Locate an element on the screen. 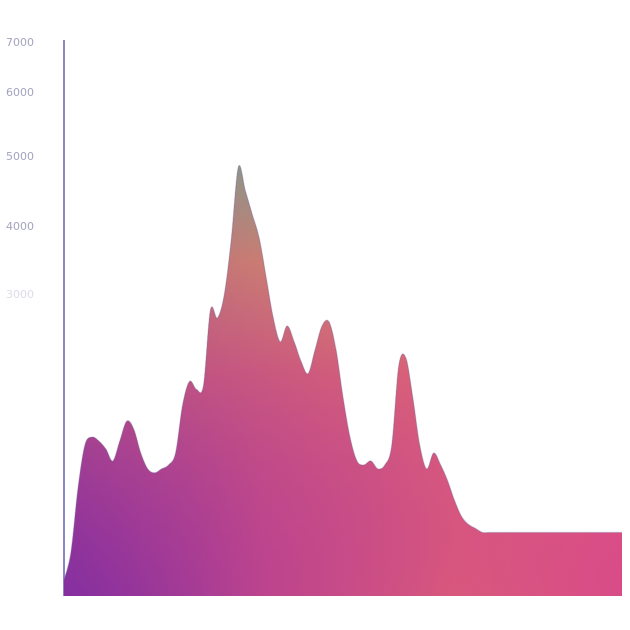 The height and width of the screenshot is (630, 630). y-tick-label: 3000 is located at coordinates (20, 294).